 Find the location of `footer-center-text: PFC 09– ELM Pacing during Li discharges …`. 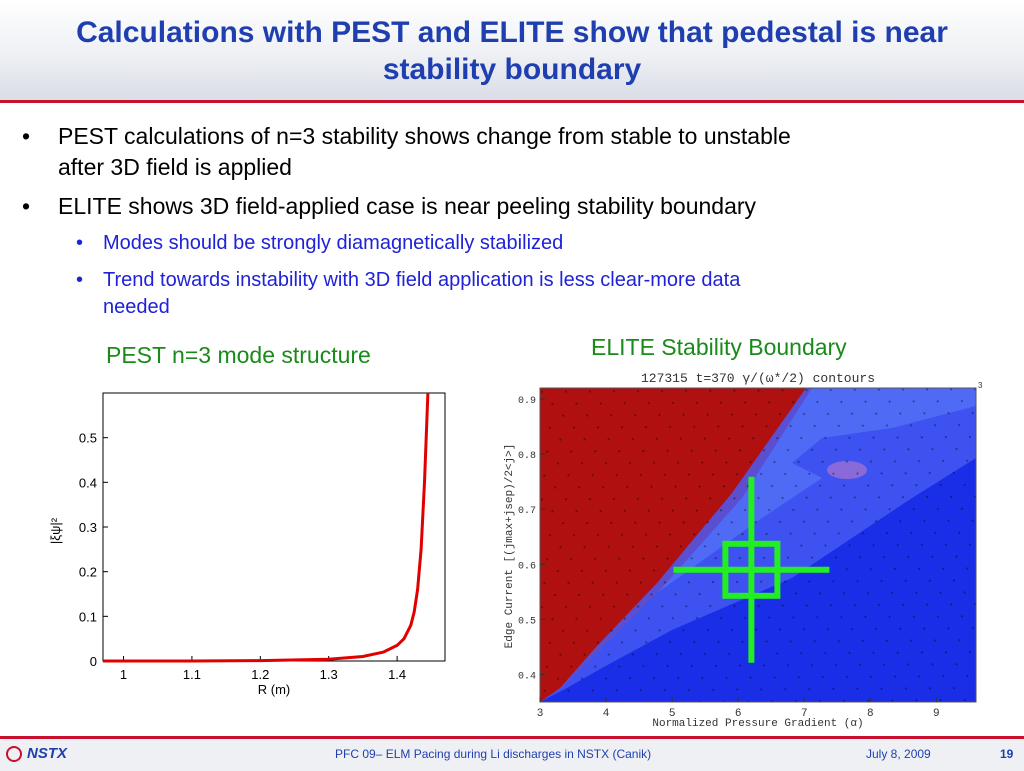

footer-center-text: PFC 09– ELM Pacing during Li discharges … is located at coordinates (493, 754).